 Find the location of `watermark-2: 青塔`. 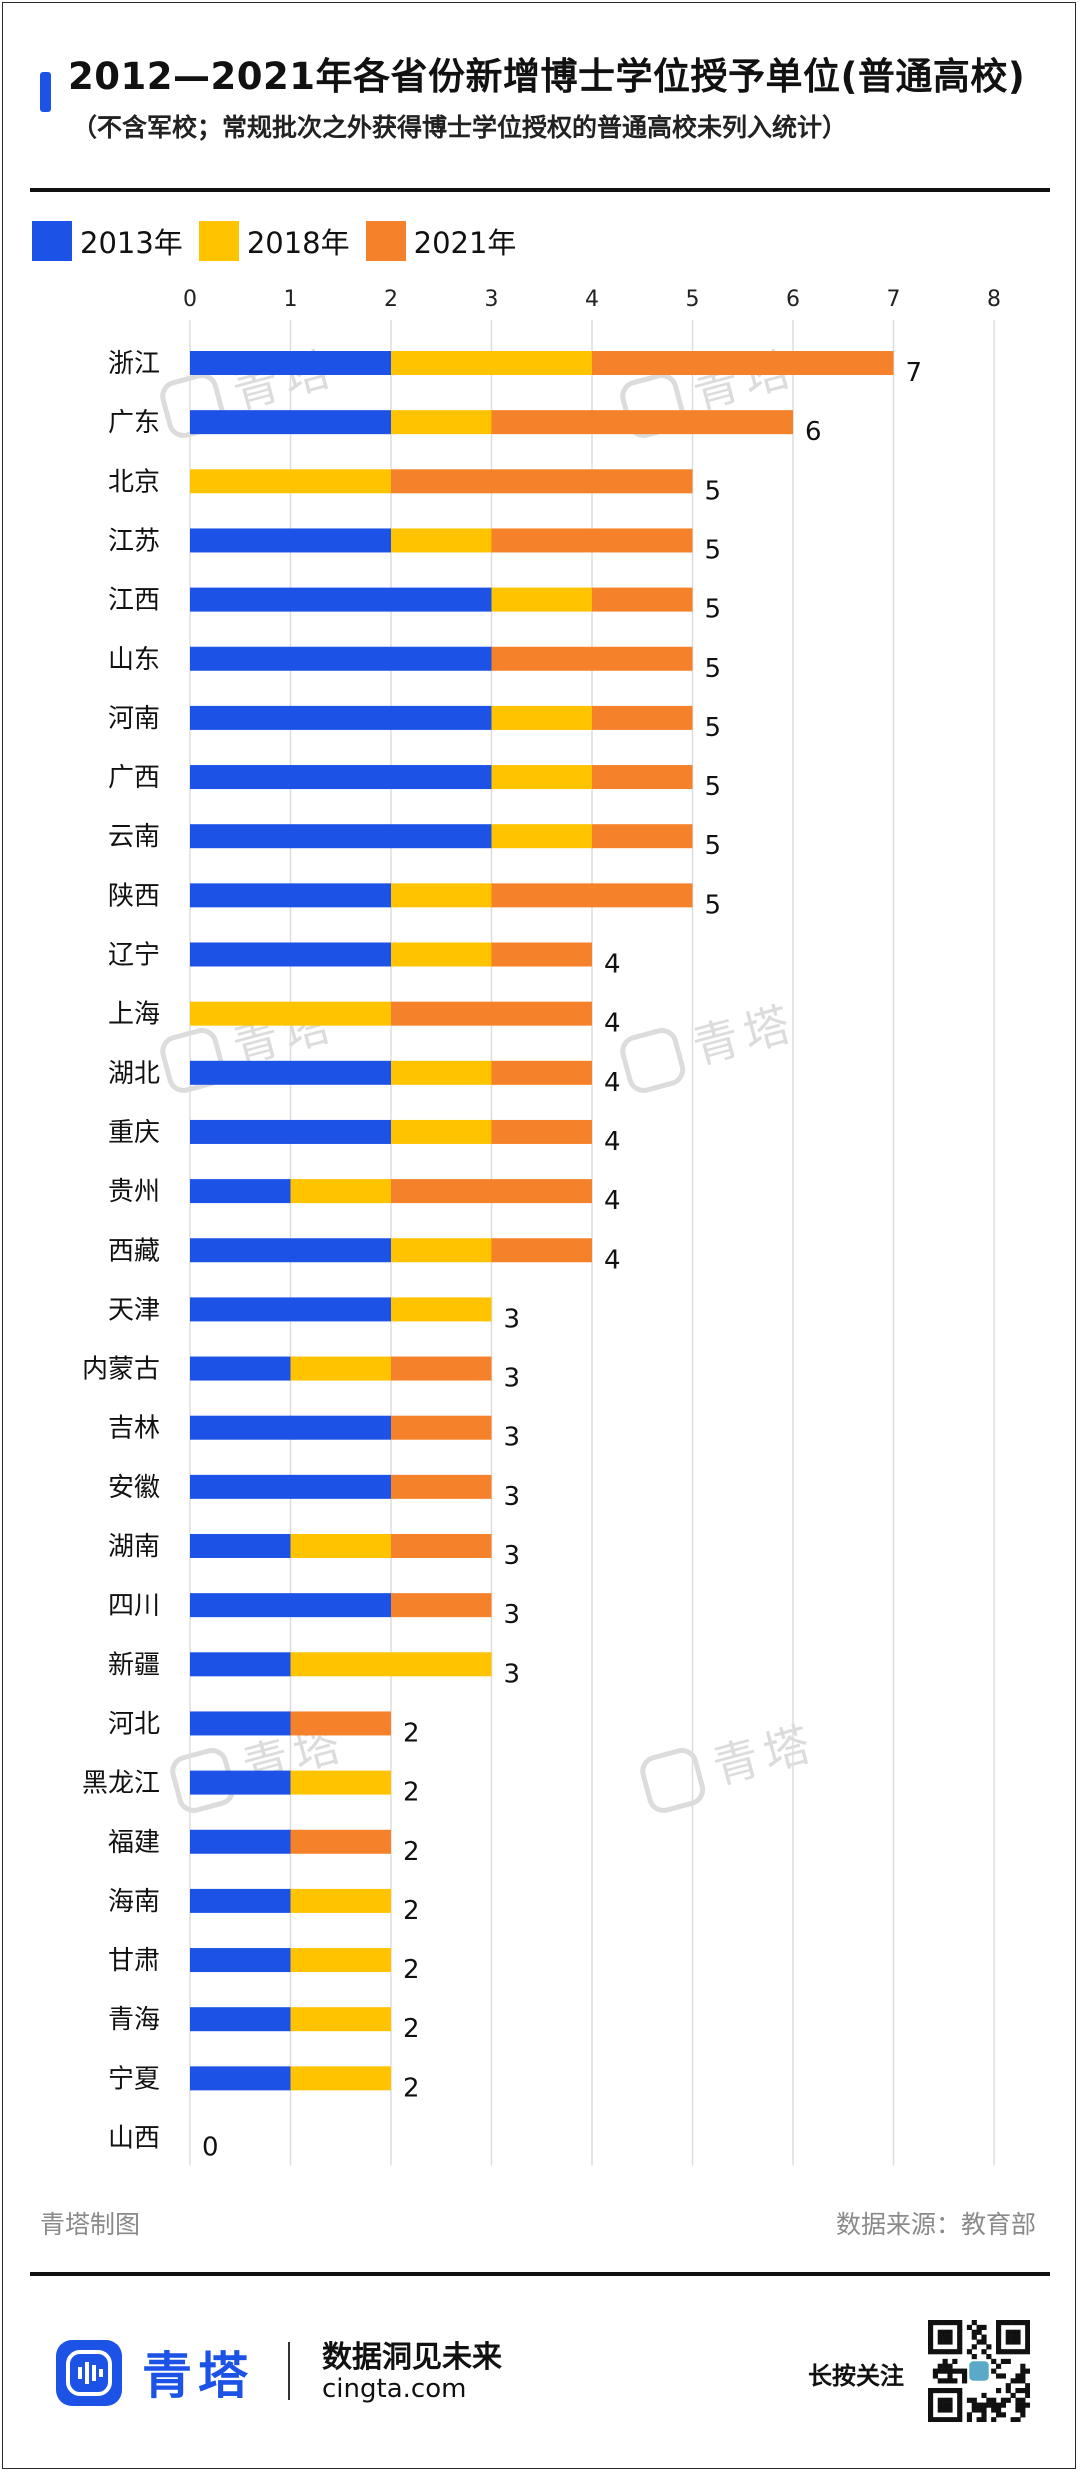

watermark-2: 青塔 is located at coordinates (710, 1044).